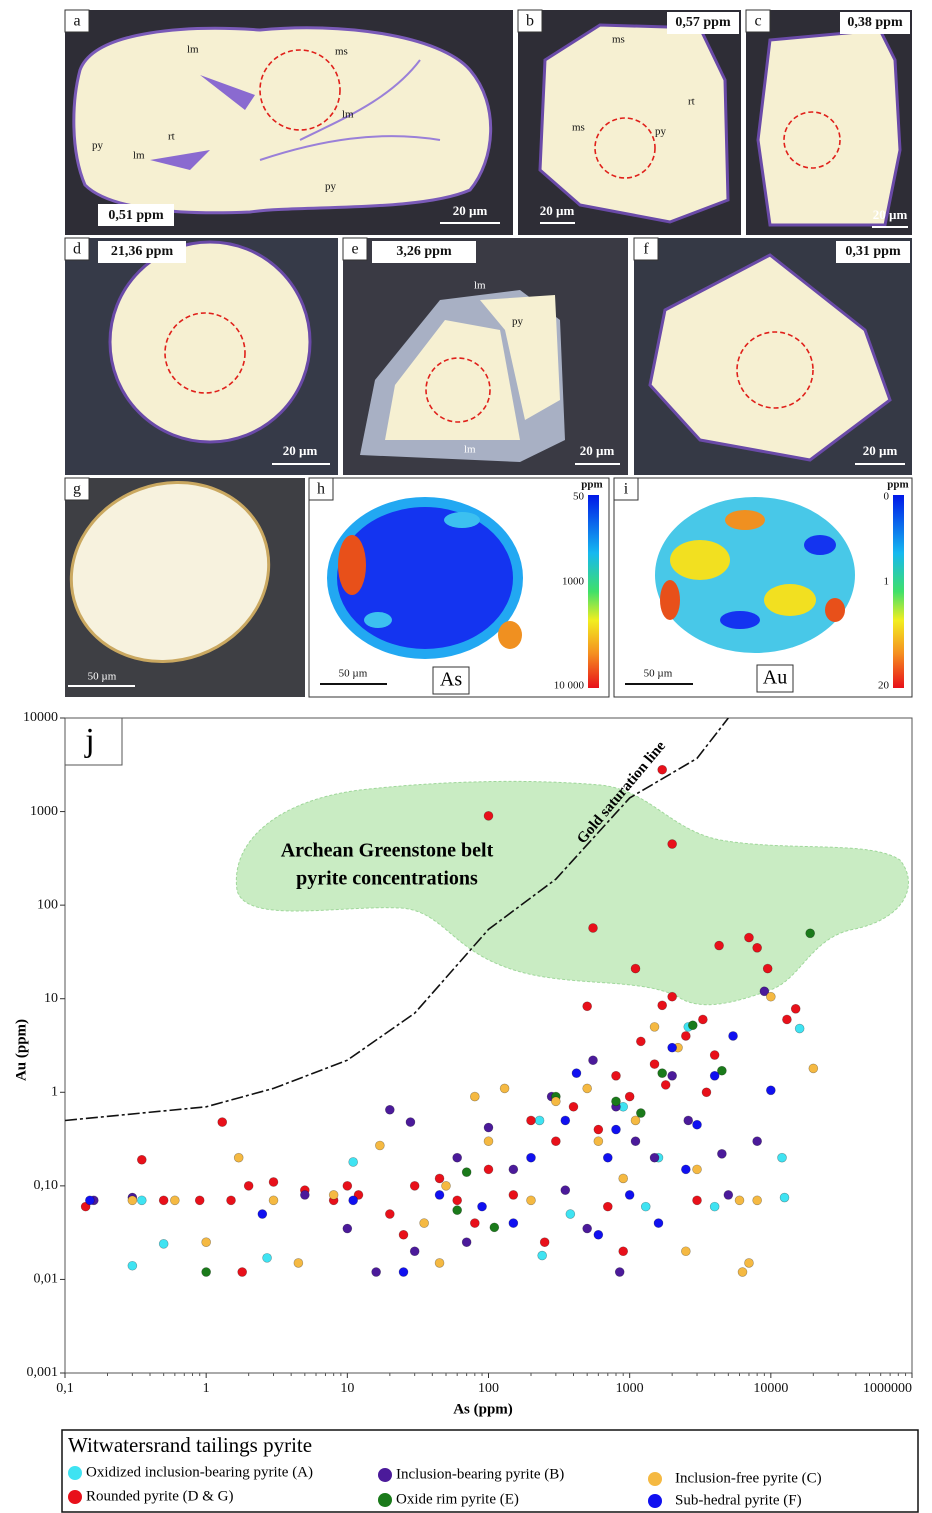 The height and width of the screenshot is (1513, 932). What do you see at coordinates (897, 485) in the screenshot?
I see `colorbar-unit: ppm` at bounding box center [897, 485].